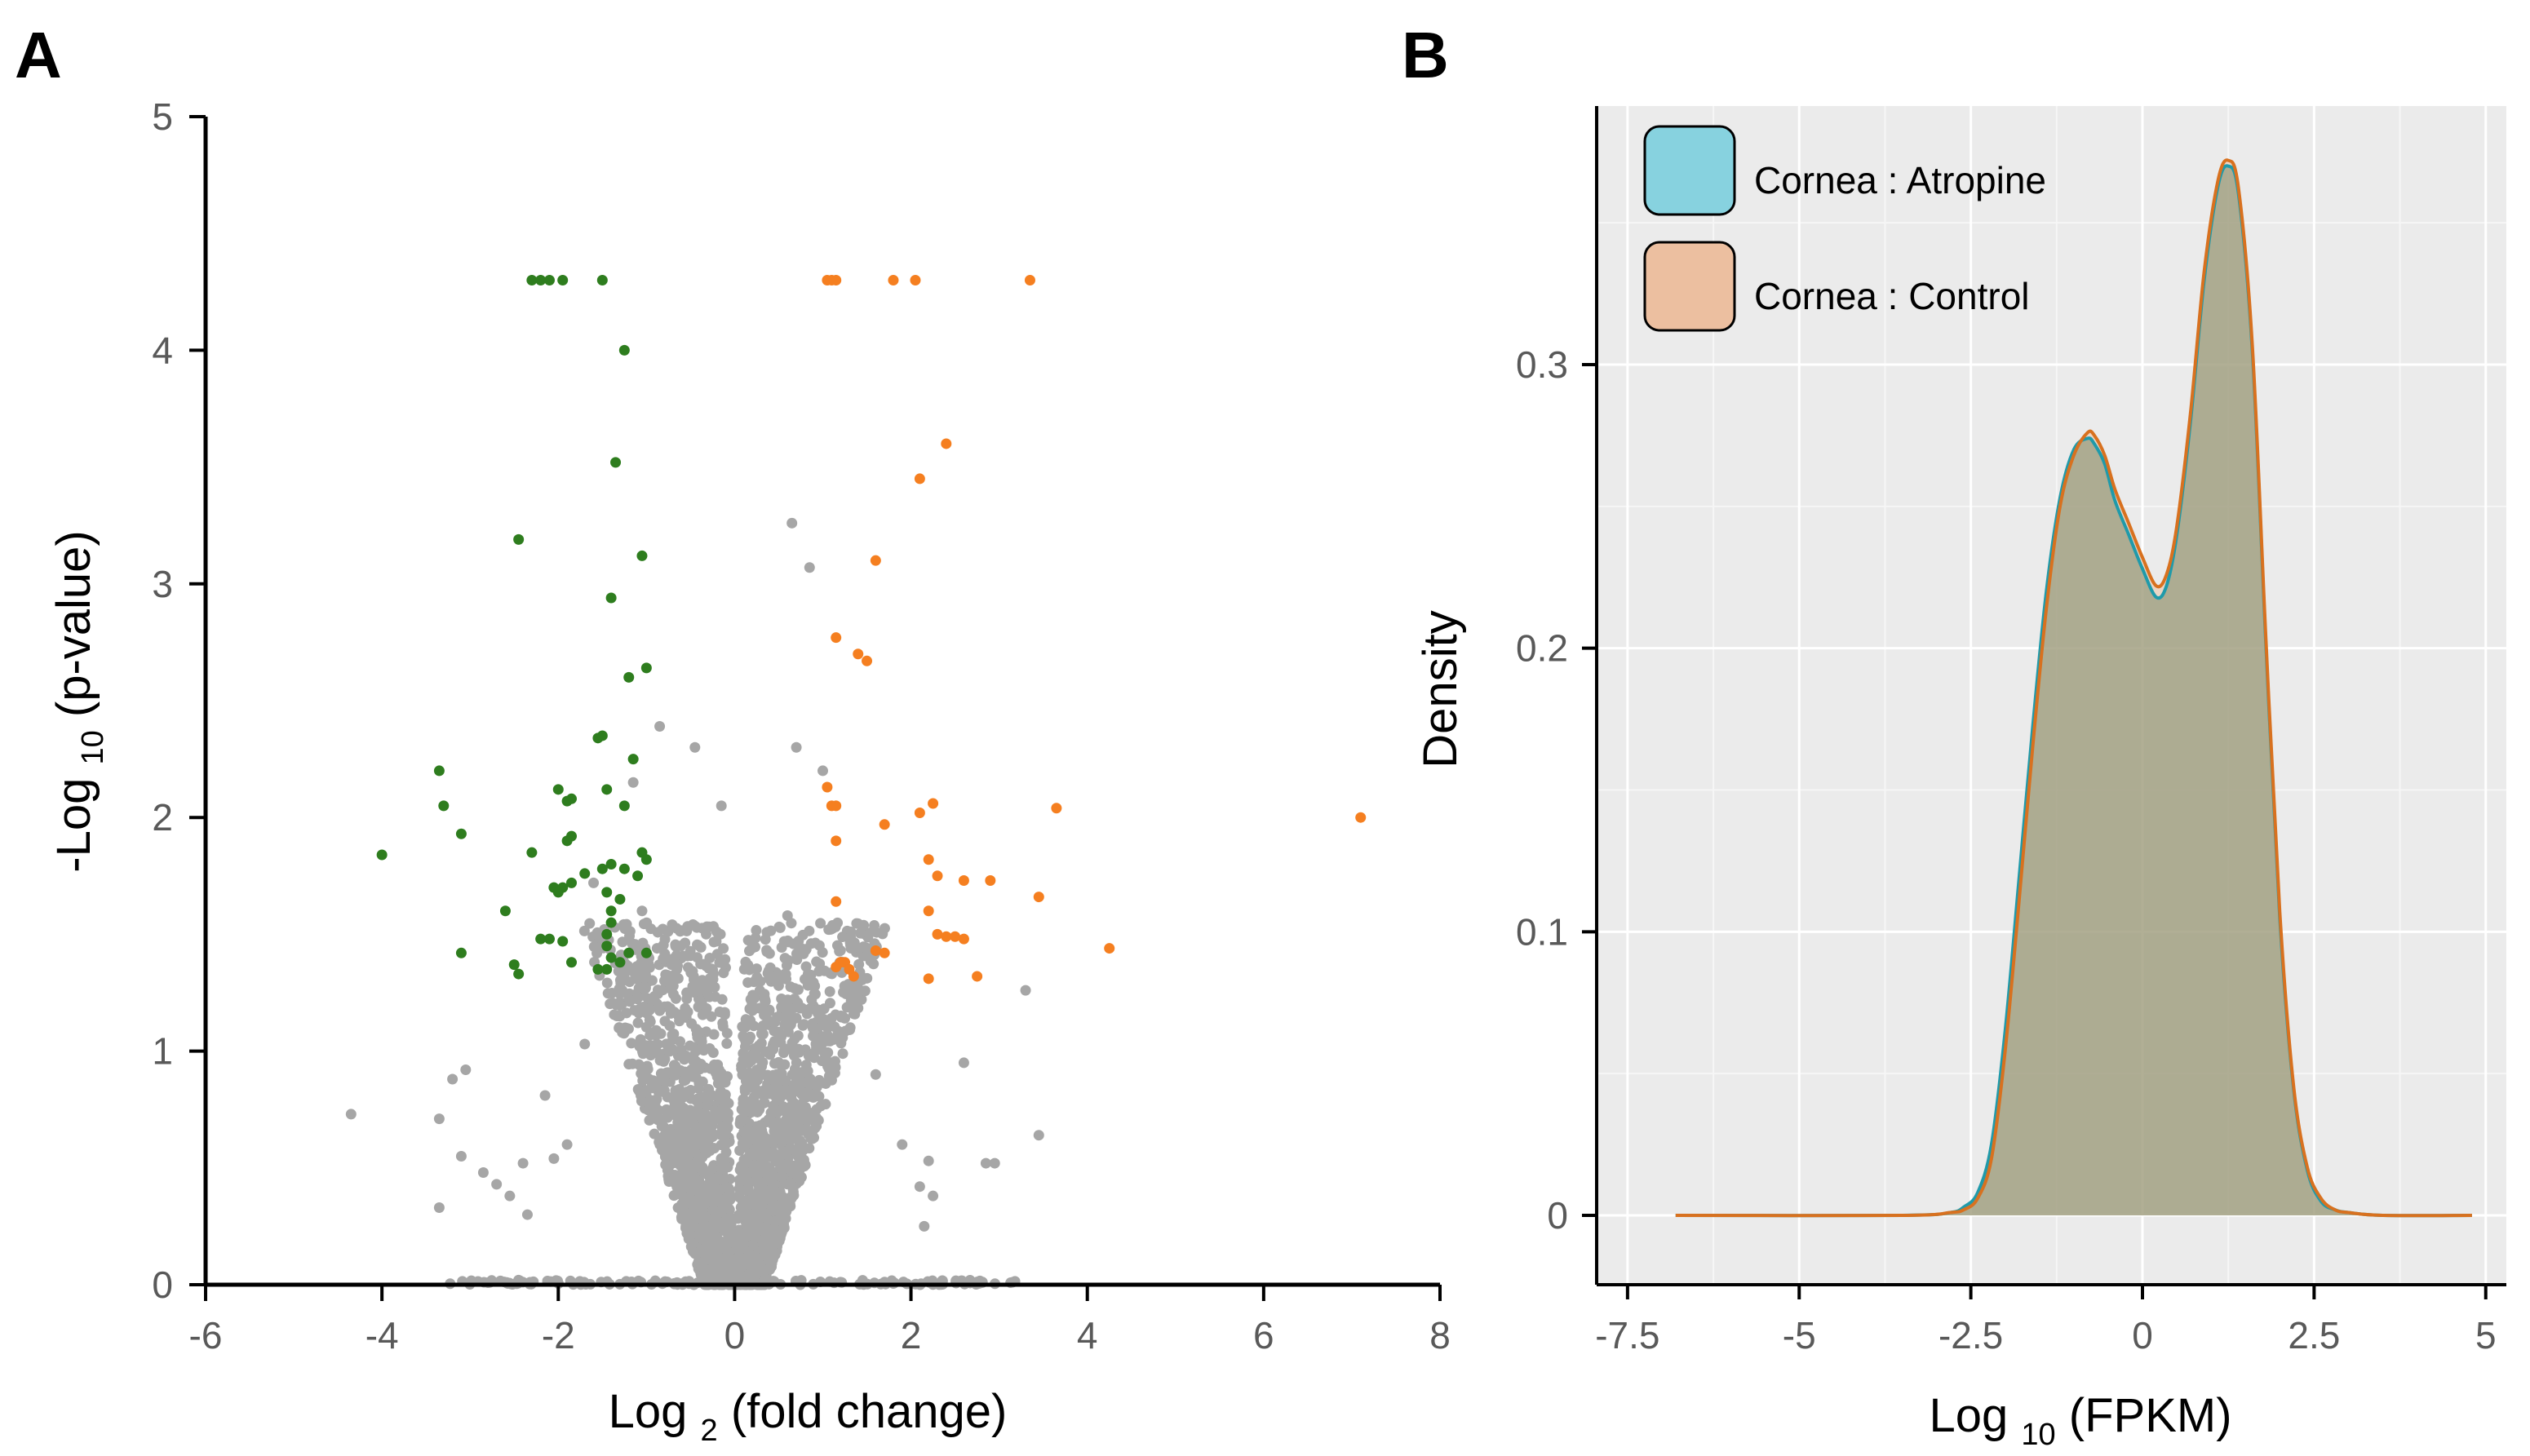  What do you see at coordinates (820, 1320) in the screenshot?
I see `volcano-x-ticks: -6 -4 -2 0 2 4 6 8` at bounding box center [820, 1320].